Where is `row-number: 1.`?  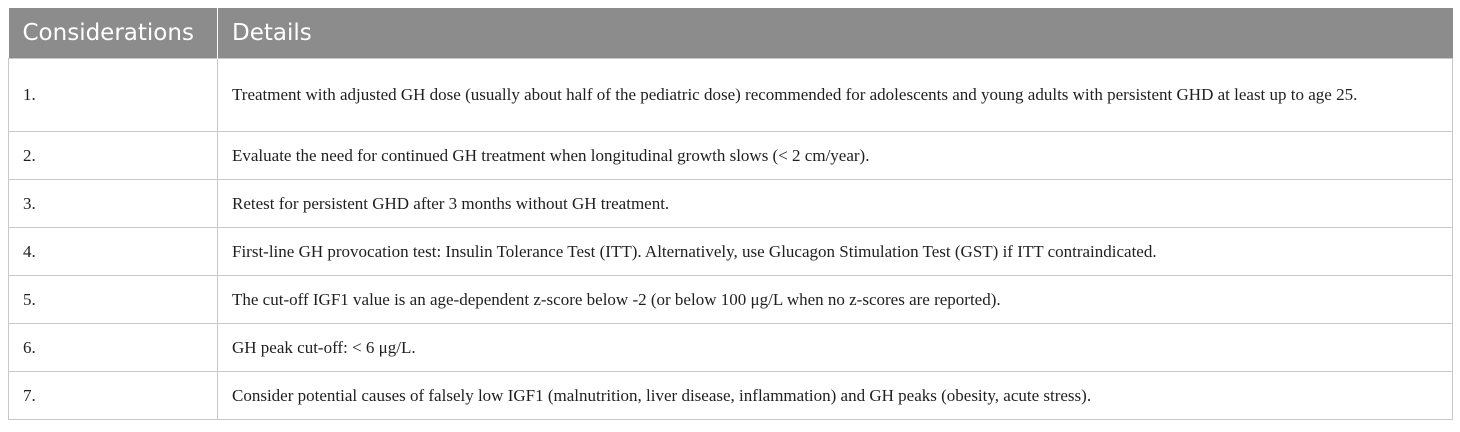
row-number: 1. is located at coordinates (113, 94).